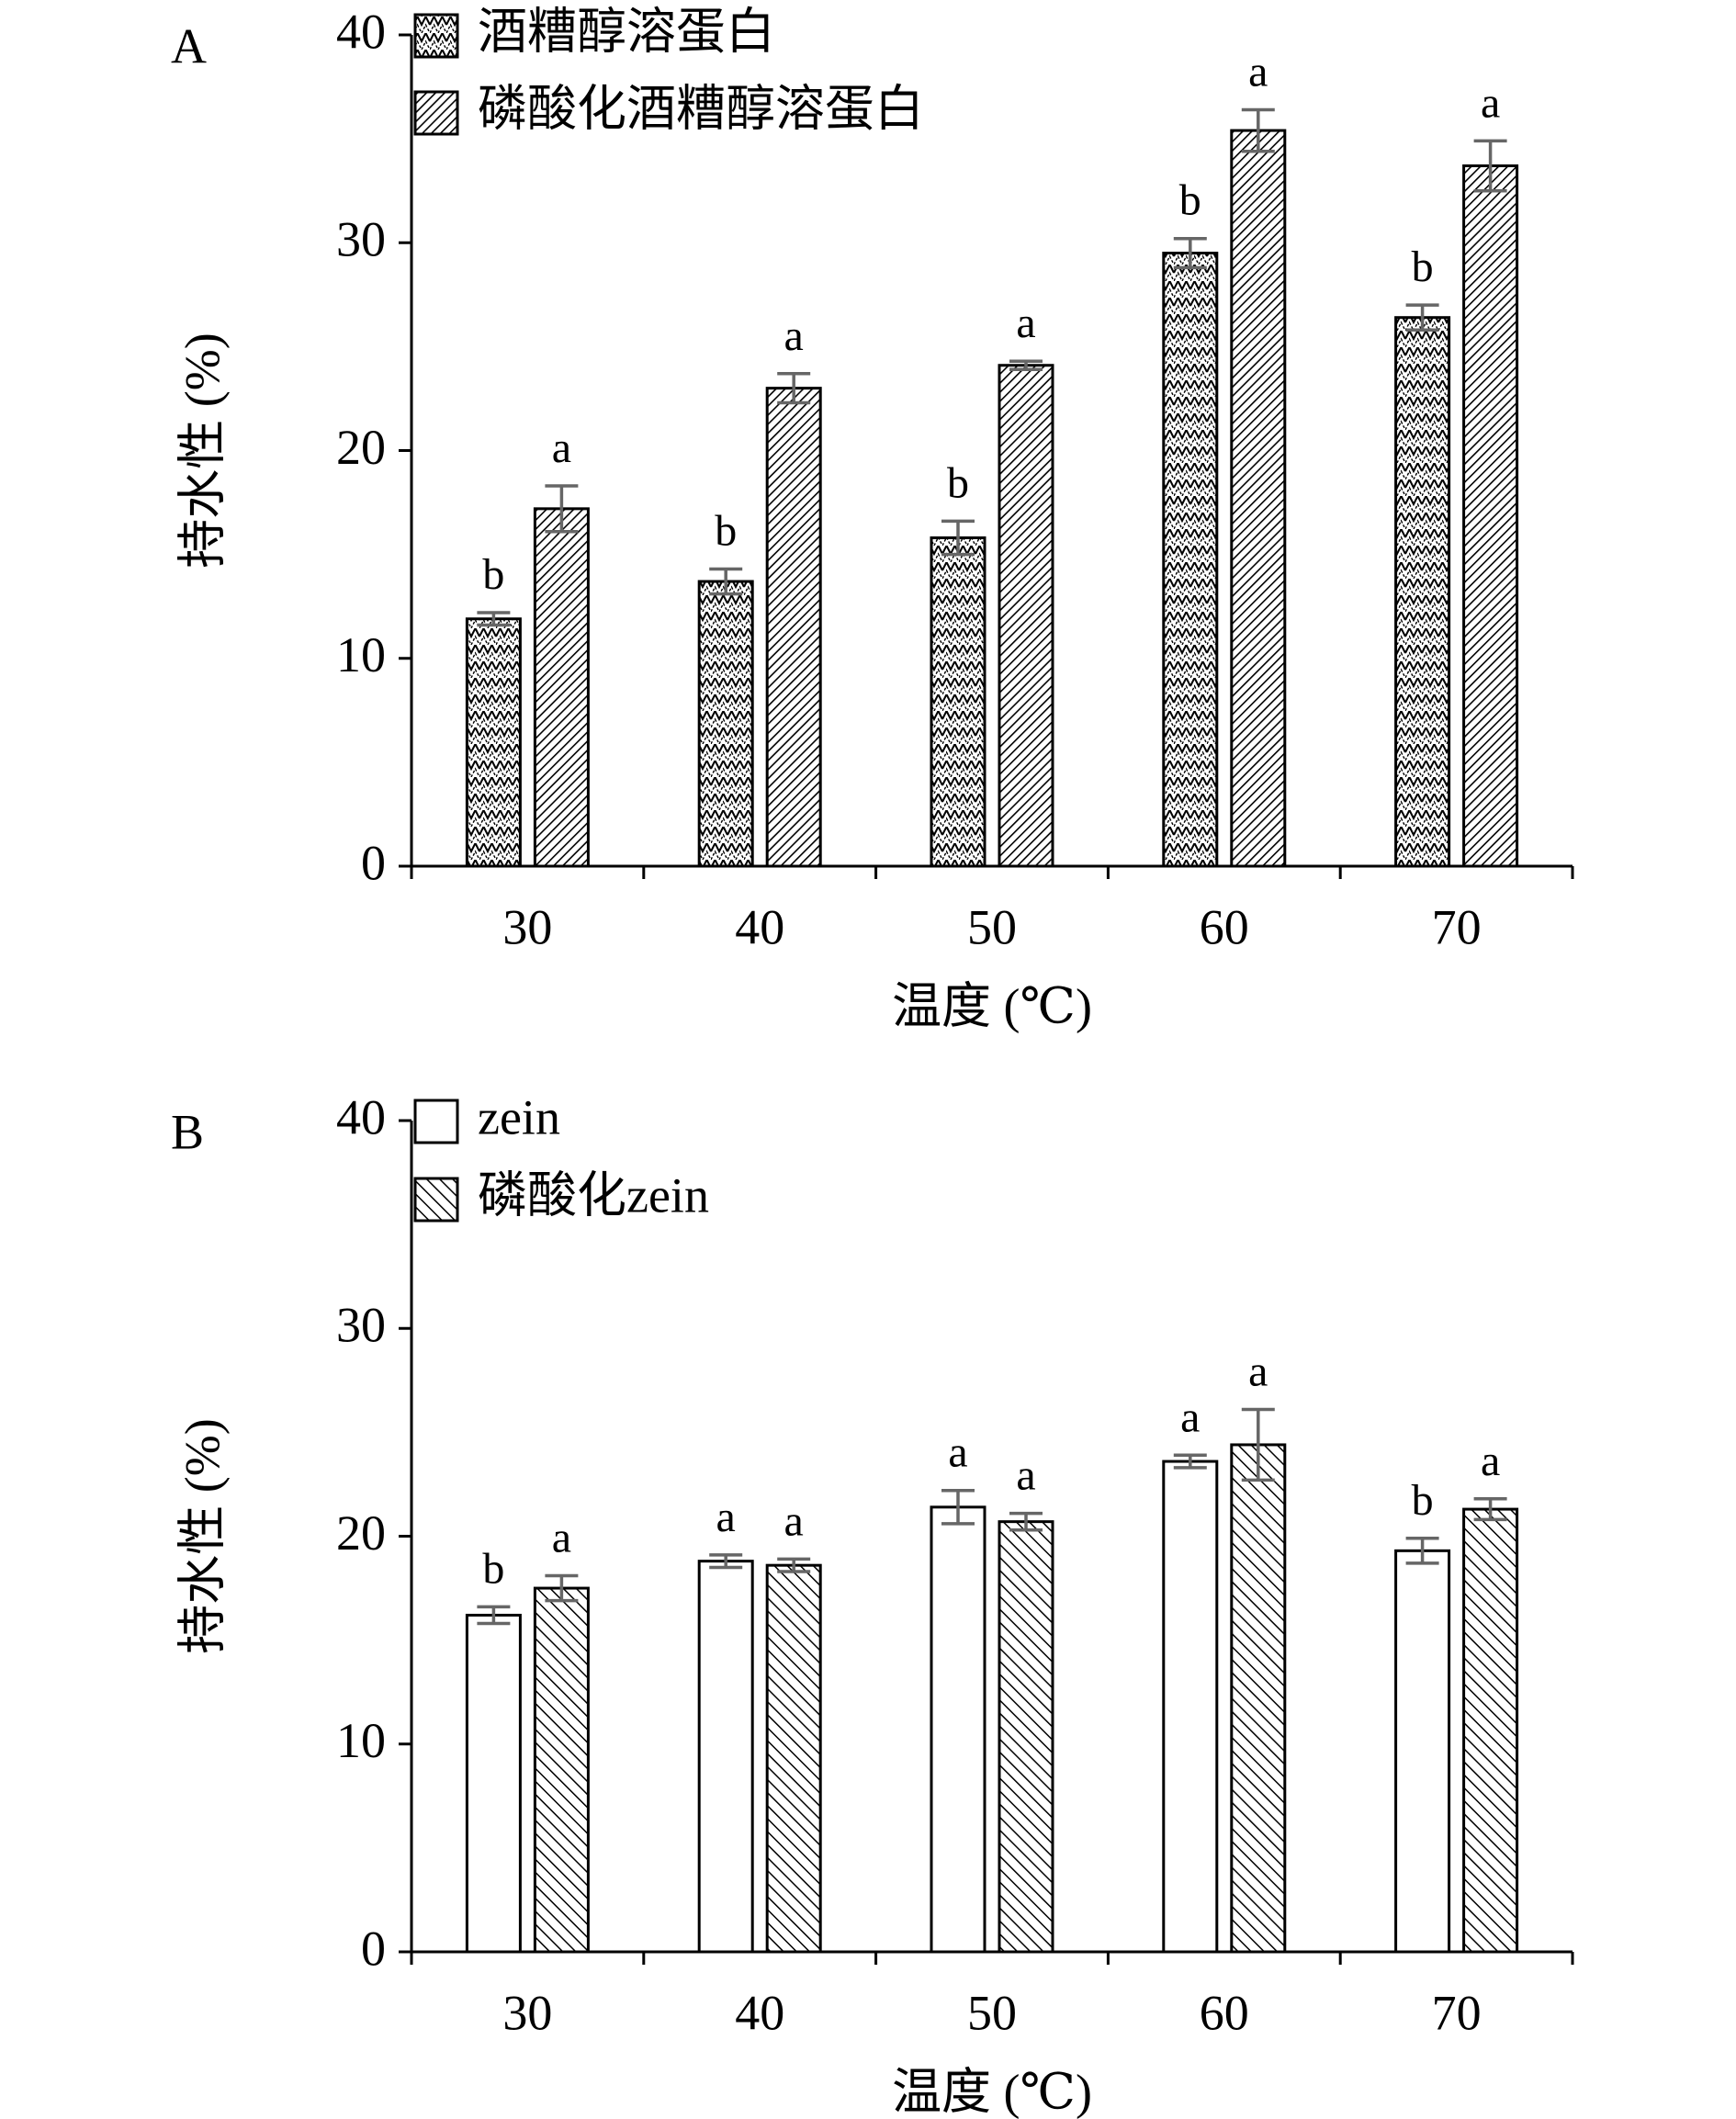  Describe the element at coordinates (1422, 592) in the screenshot. I see `bar-酒糟醇溶蛋白-70` at that location.